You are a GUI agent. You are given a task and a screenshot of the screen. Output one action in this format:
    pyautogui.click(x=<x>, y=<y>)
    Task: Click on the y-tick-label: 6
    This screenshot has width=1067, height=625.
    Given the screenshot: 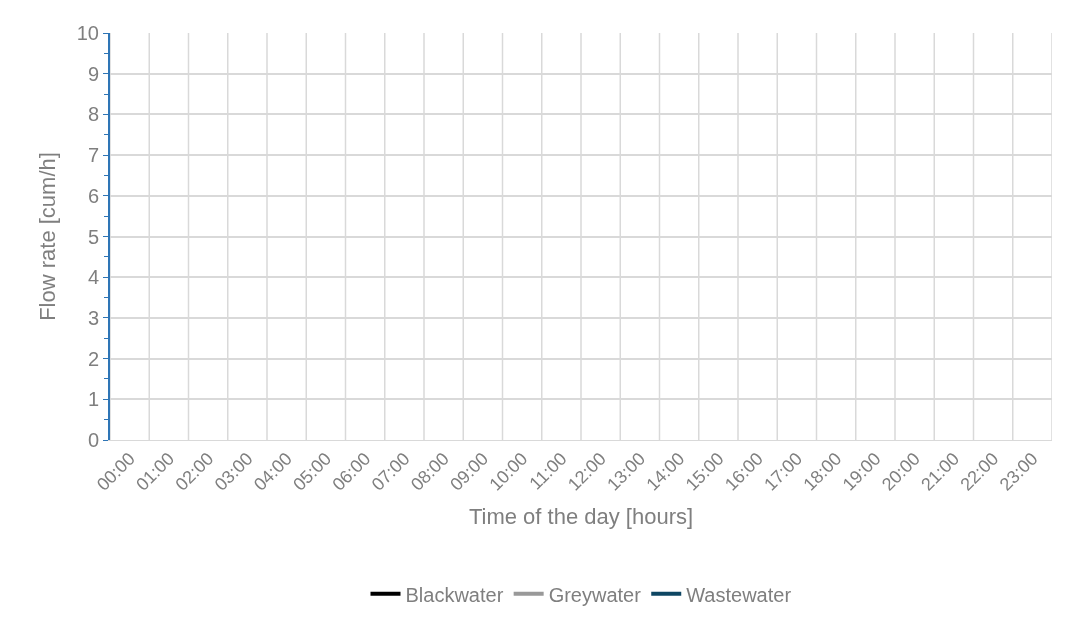 What is the action you would take?
    pyautogui.click(x=93, y=195)
    